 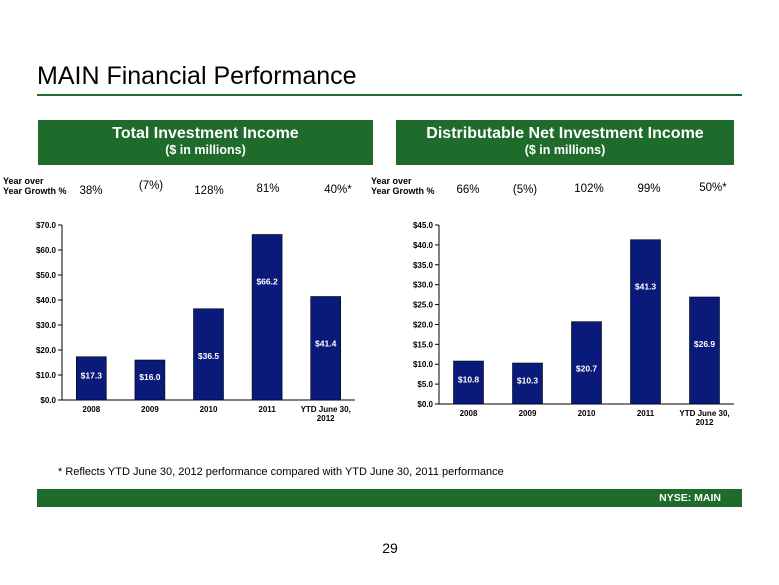 I want to click on growth-value: (5%), so click(x=525, y=190).